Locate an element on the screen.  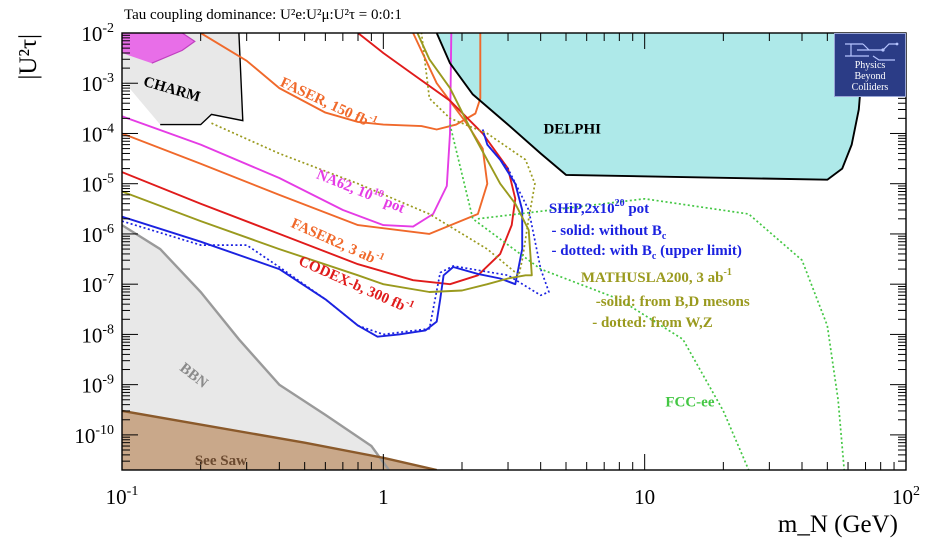
region-delphi is located at coordinates (651, 106).